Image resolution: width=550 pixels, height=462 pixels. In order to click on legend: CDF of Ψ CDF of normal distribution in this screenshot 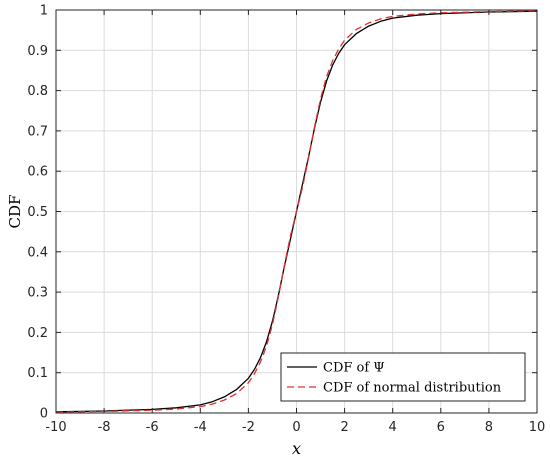, I will do `click(403, 377)`.